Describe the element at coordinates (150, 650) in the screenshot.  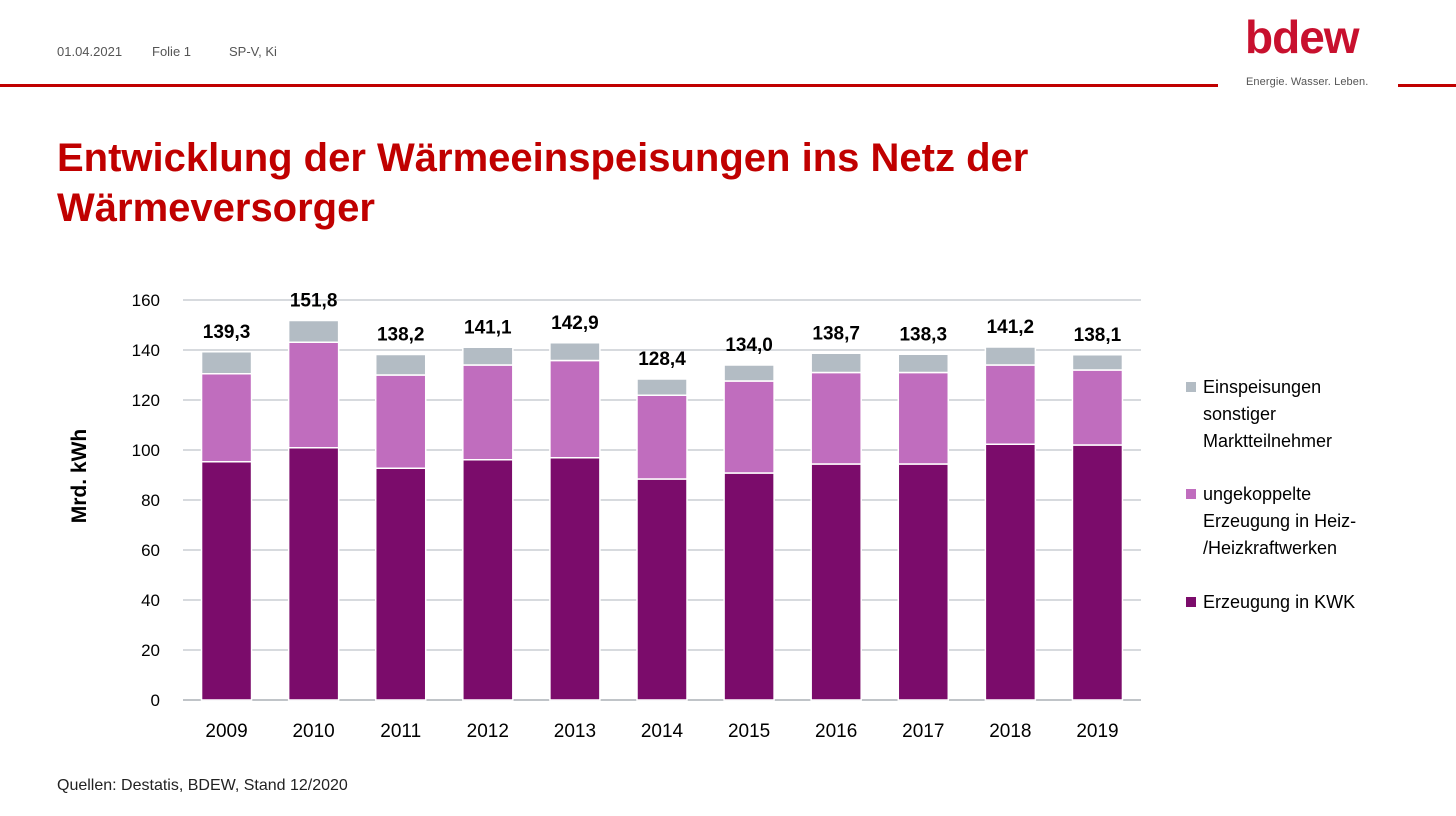
I see `y-tick-label: 20` at that location.